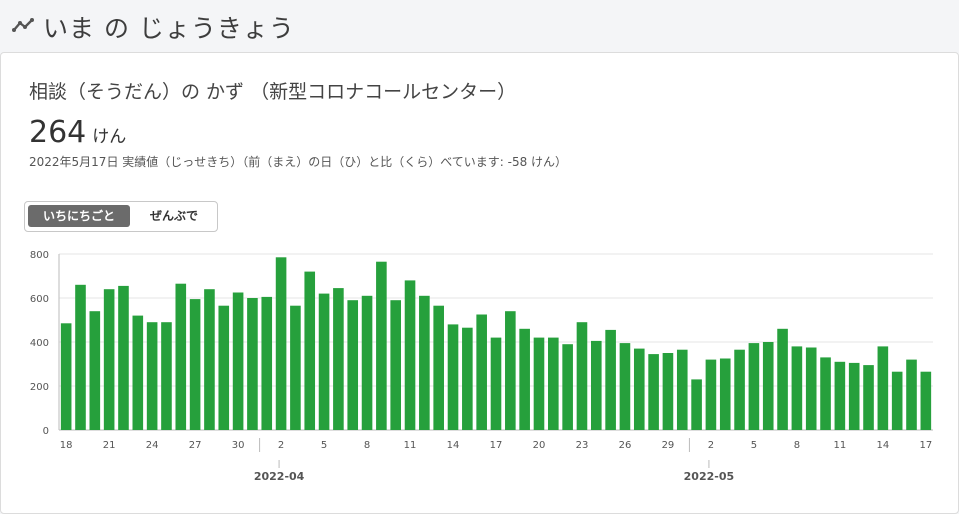 This screenshot has height=514, width=959. Describe the element at coordinates (709, 476) in the screenshot. I see `month-label: 2022-05` at that location.